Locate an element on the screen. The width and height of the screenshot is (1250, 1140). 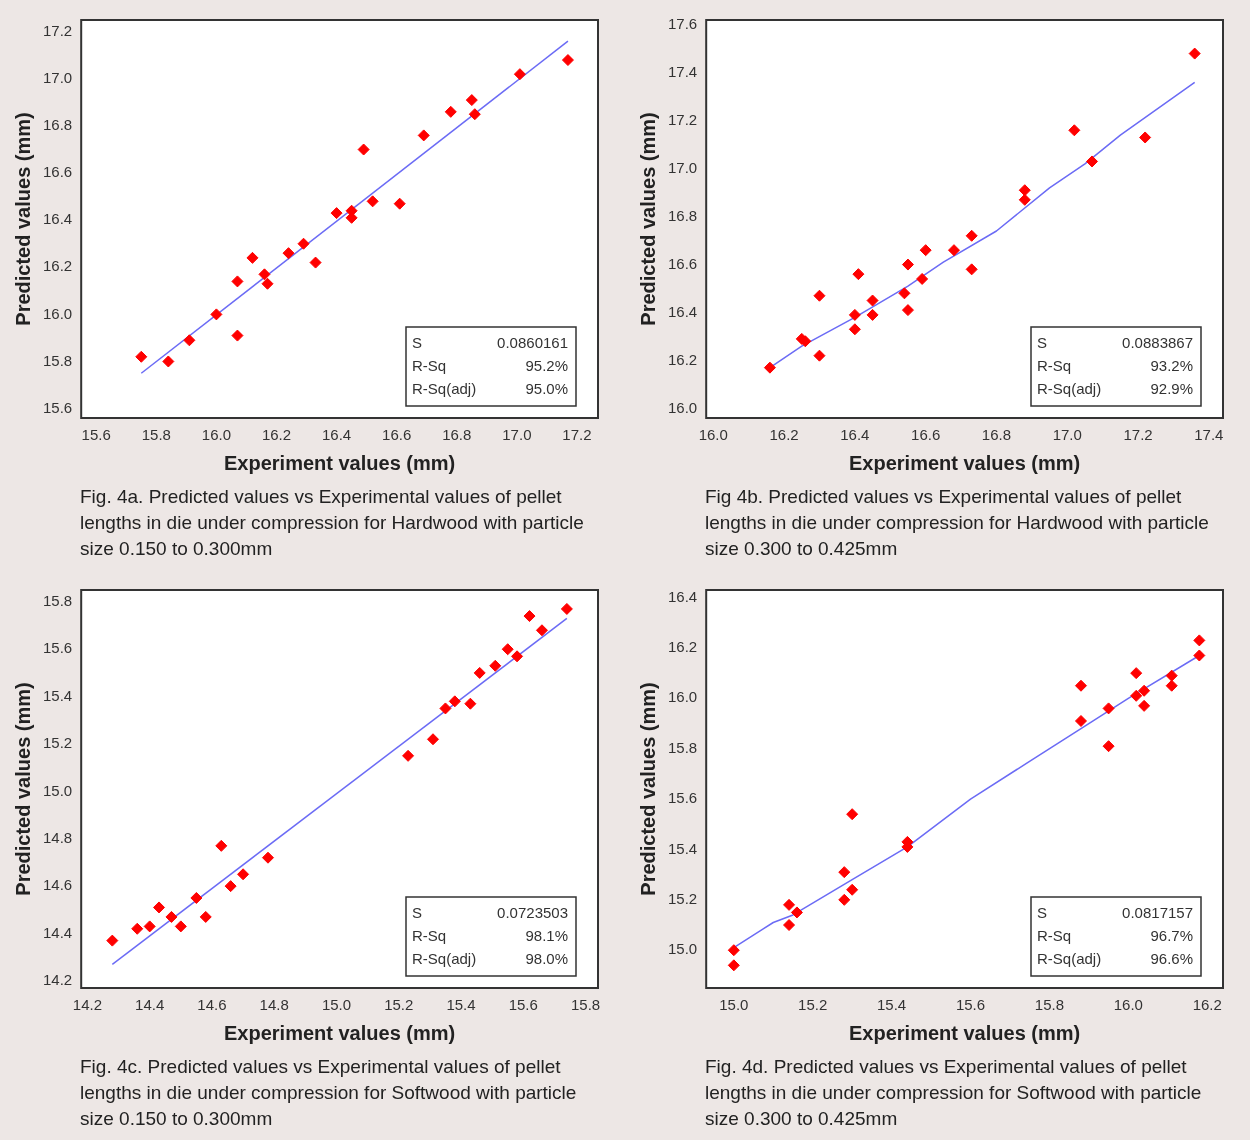
y-tick-label: 16.4 is located at coordinates (682, 596).